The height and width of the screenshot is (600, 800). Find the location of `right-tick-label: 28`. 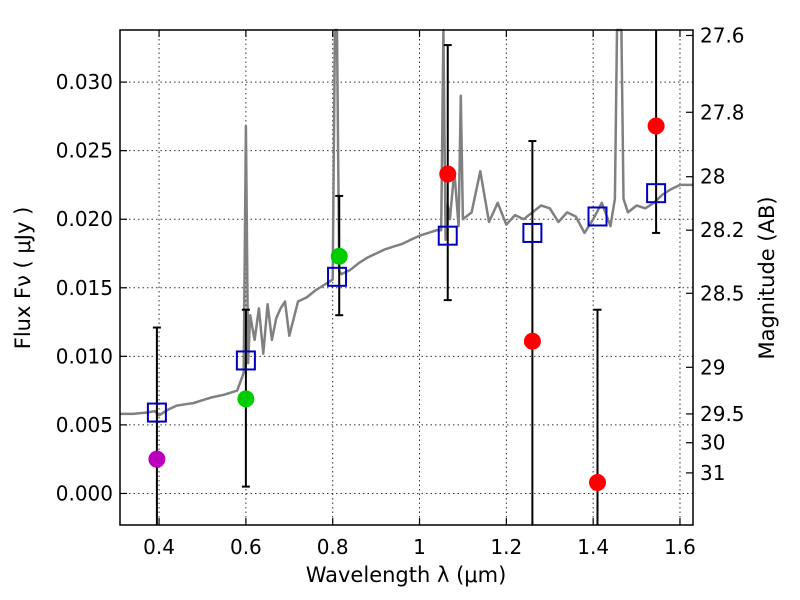

right-tick-label: 28 is located at coordinates (712, 177).